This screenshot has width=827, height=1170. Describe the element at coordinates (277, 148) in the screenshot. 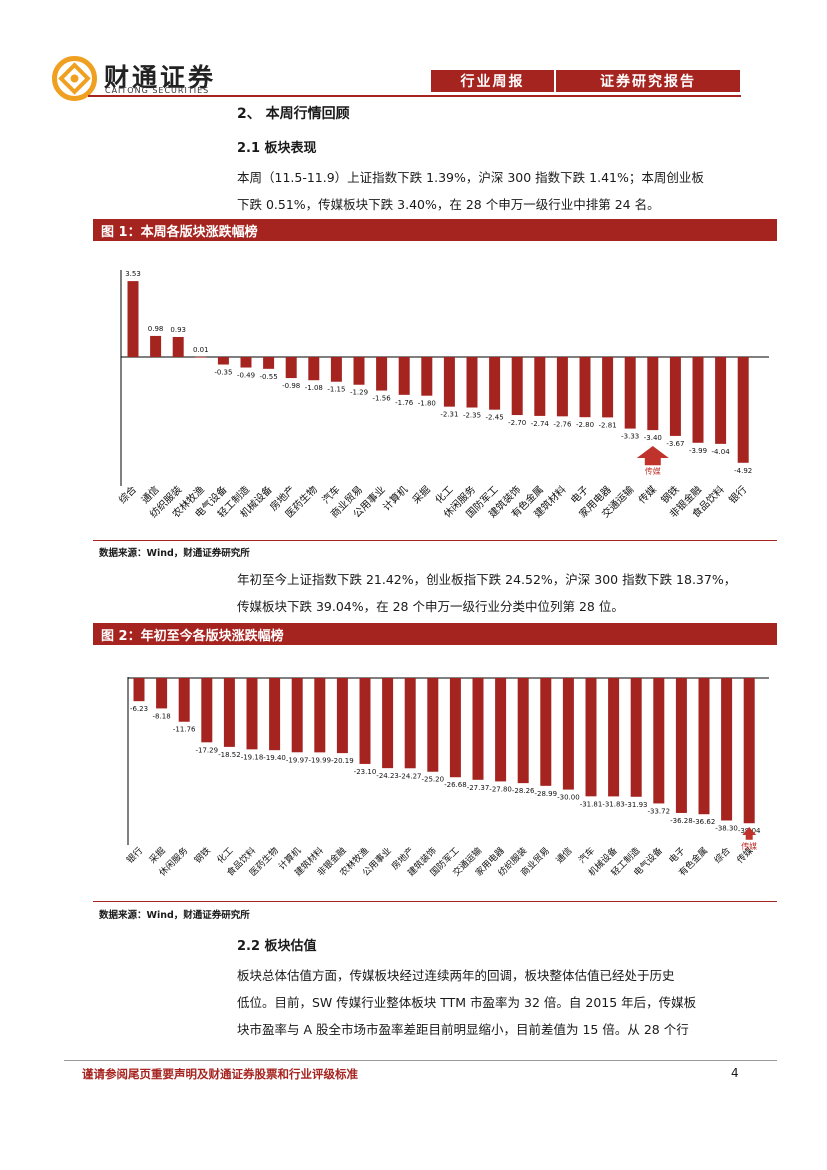

I see `subsection-title-2-1: 2.1 板块表现` at that location.